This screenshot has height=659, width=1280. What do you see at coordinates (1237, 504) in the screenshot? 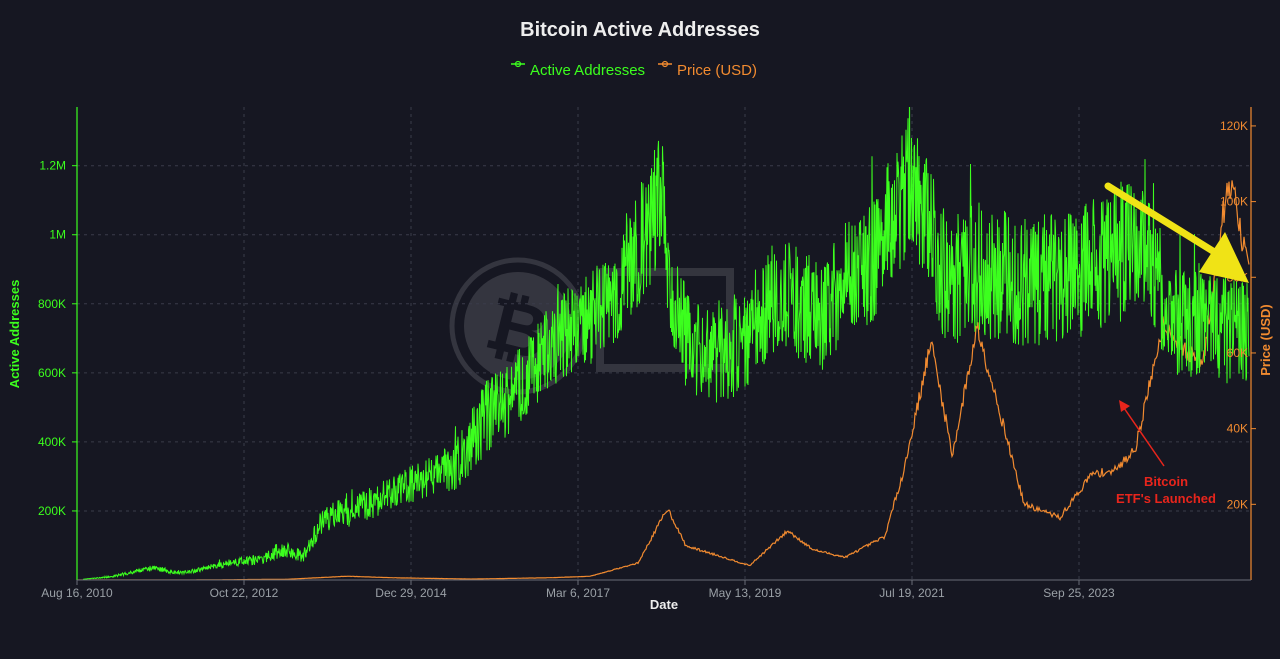
I see `y-right-tick-label: 20K` at bounding box center [1237, 504].